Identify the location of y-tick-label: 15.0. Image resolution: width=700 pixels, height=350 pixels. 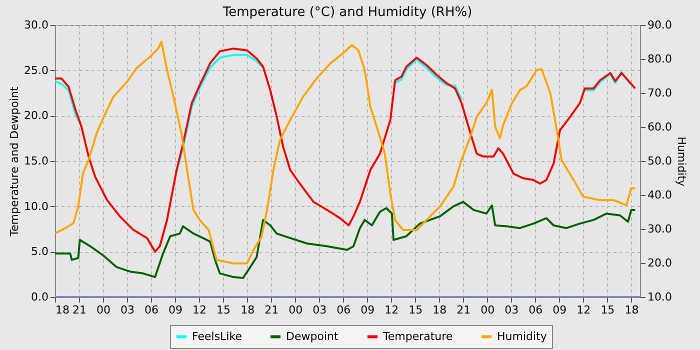
(36, 161).